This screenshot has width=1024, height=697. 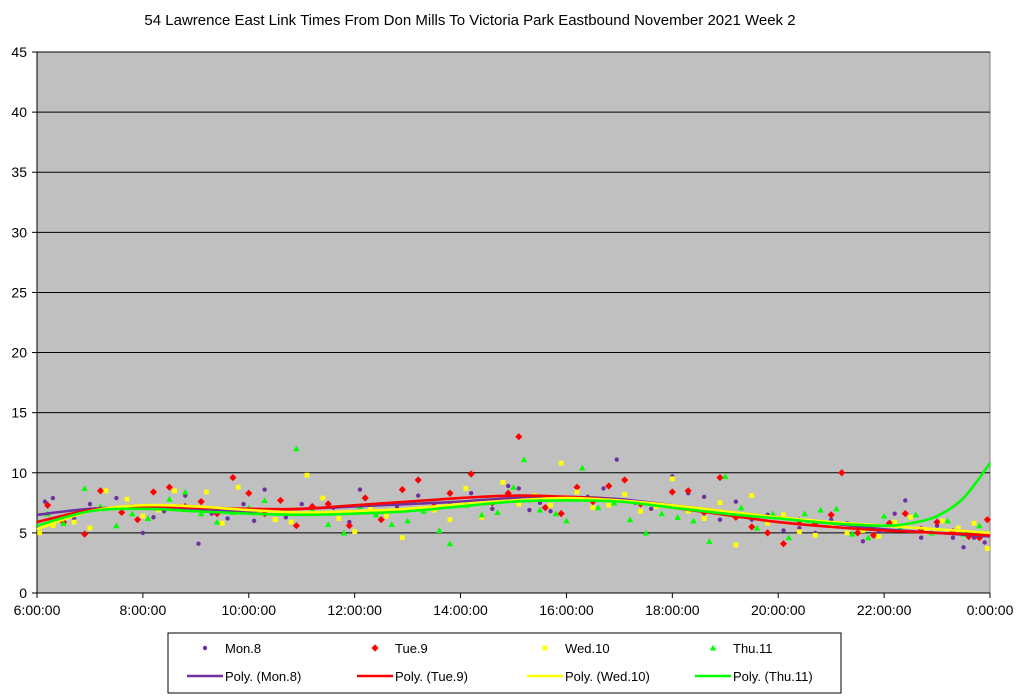 I want to click on legend-entry-poly-wed10-label: Poly. (Wed.10), so click(x=607, y=676).